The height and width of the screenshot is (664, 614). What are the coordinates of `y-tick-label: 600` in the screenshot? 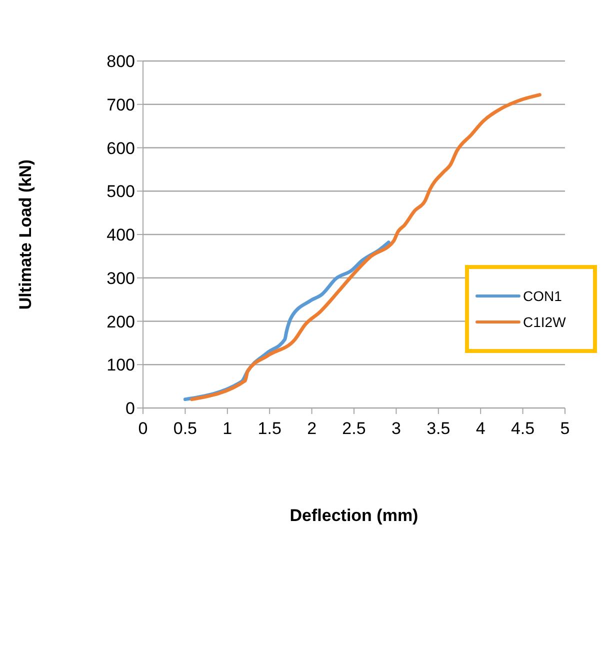 It's located at (120, 148).